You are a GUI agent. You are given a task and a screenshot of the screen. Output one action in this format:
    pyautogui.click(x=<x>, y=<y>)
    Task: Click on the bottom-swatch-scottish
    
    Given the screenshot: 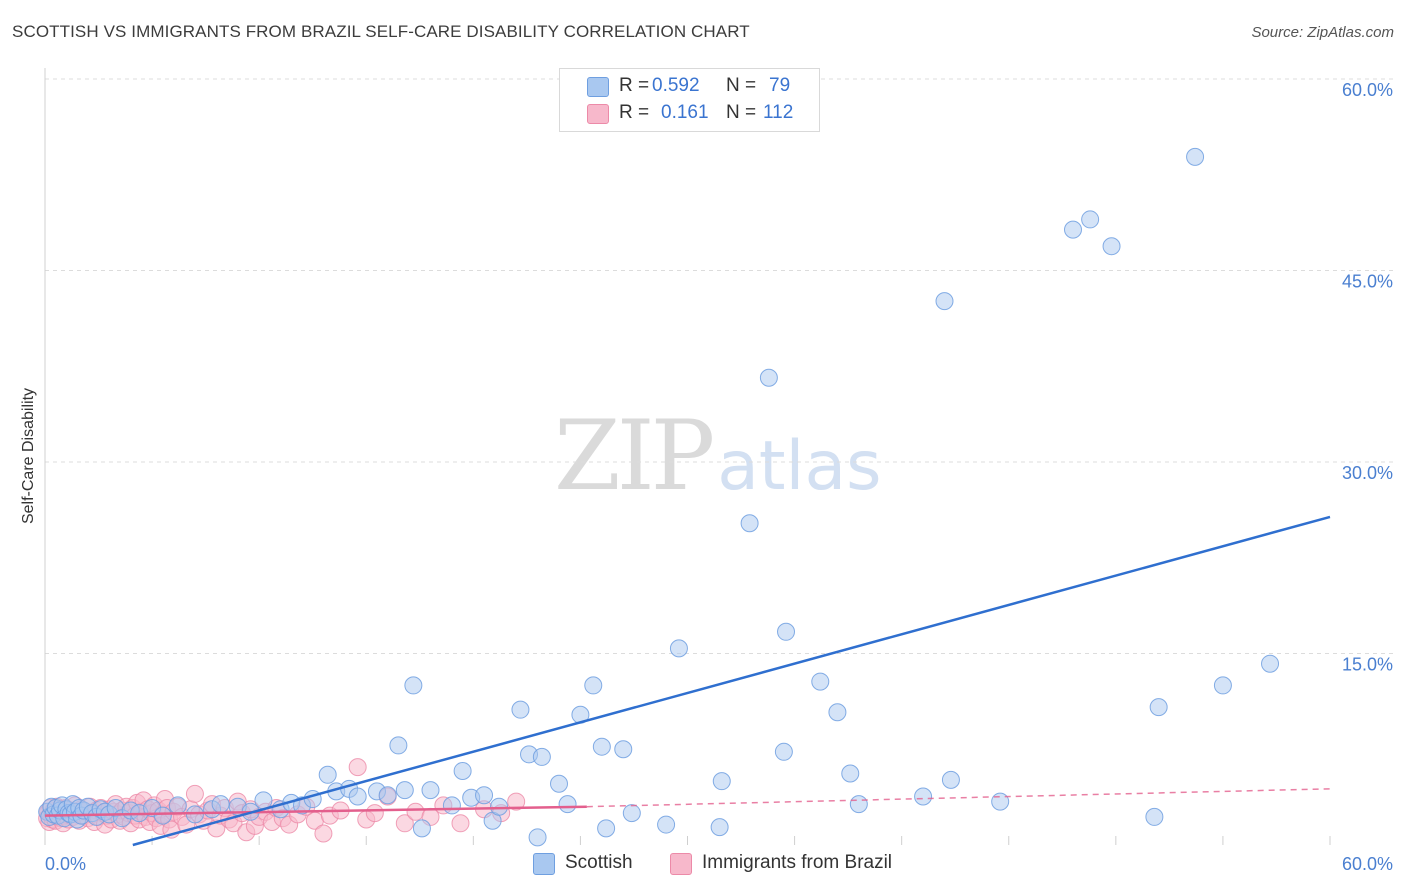 What is the action you would take?
    pyautogui.click(x=544, y=864)
    